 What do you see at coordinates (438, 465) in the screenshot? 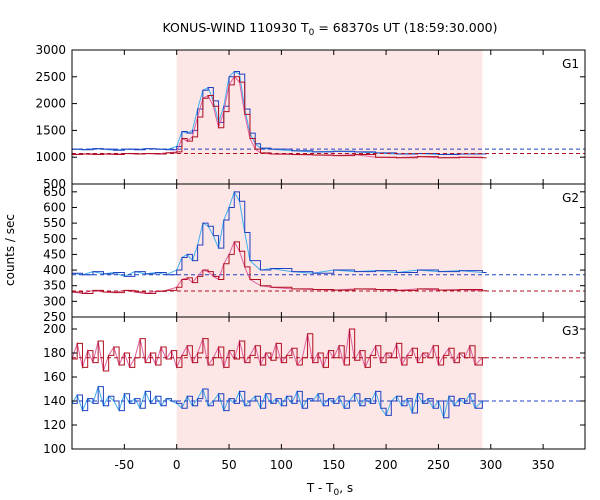
I see `x-tick-label: 250` at bounding box center [438, 465].